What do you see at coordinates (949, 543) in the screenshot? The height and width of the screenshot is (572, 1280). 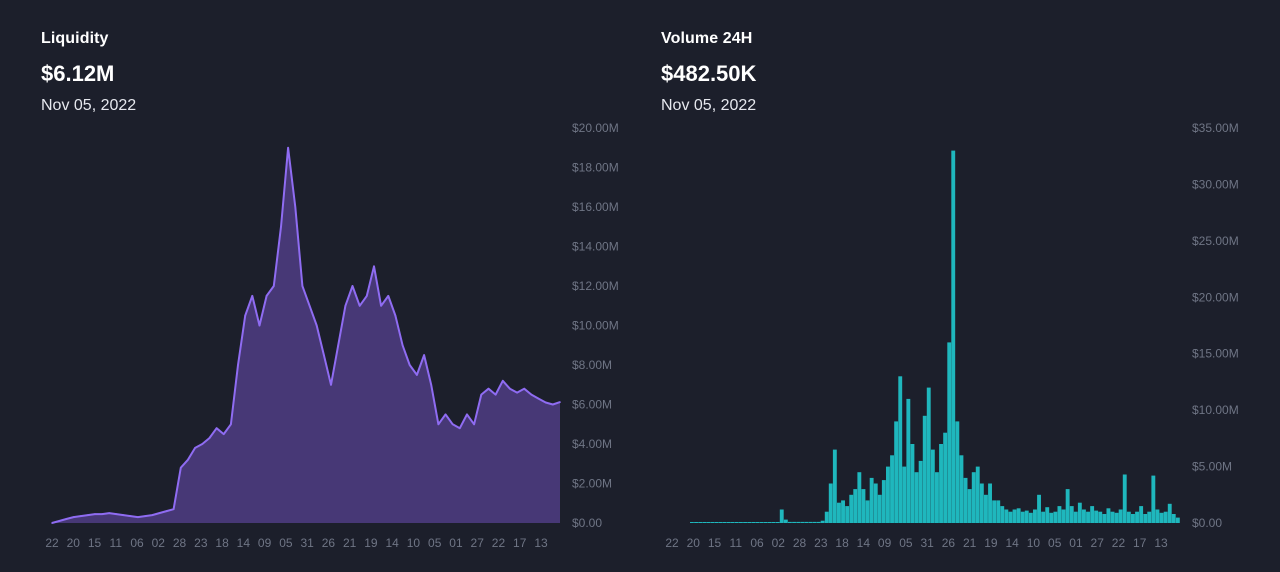 I see `volume-x-tick-label: 26` at bounding box center [949, 543].